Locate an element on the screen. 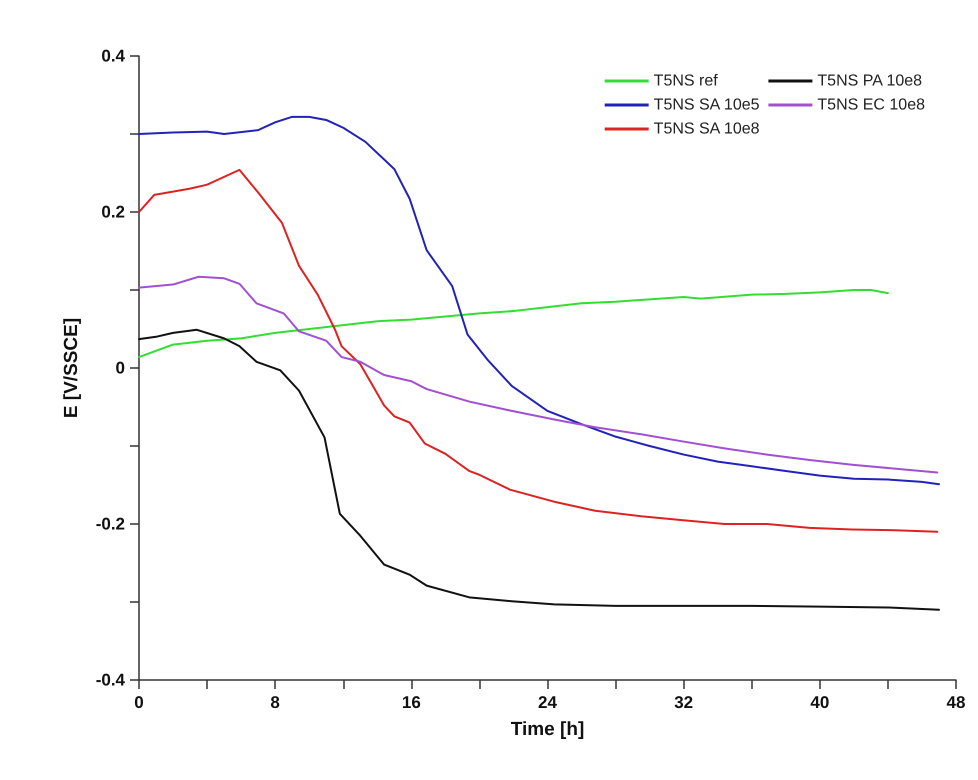 The height and width of the screenshot is (780, 978). x-tick-label: 24 is located at coordinates (548, 702).